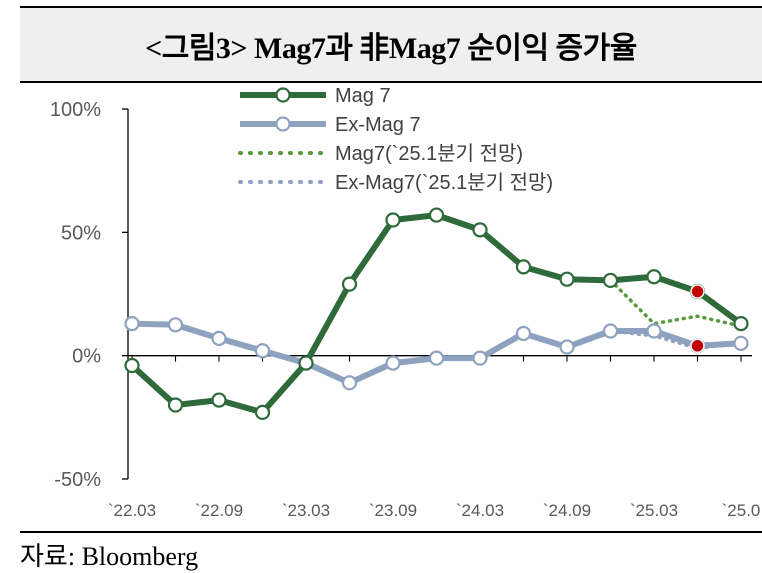 The width and height of the screenshot is (762, 573). I want to click on figure-header: <그림3> Mag7과 非Mag7 순이익 증가율, so click(391, 45).